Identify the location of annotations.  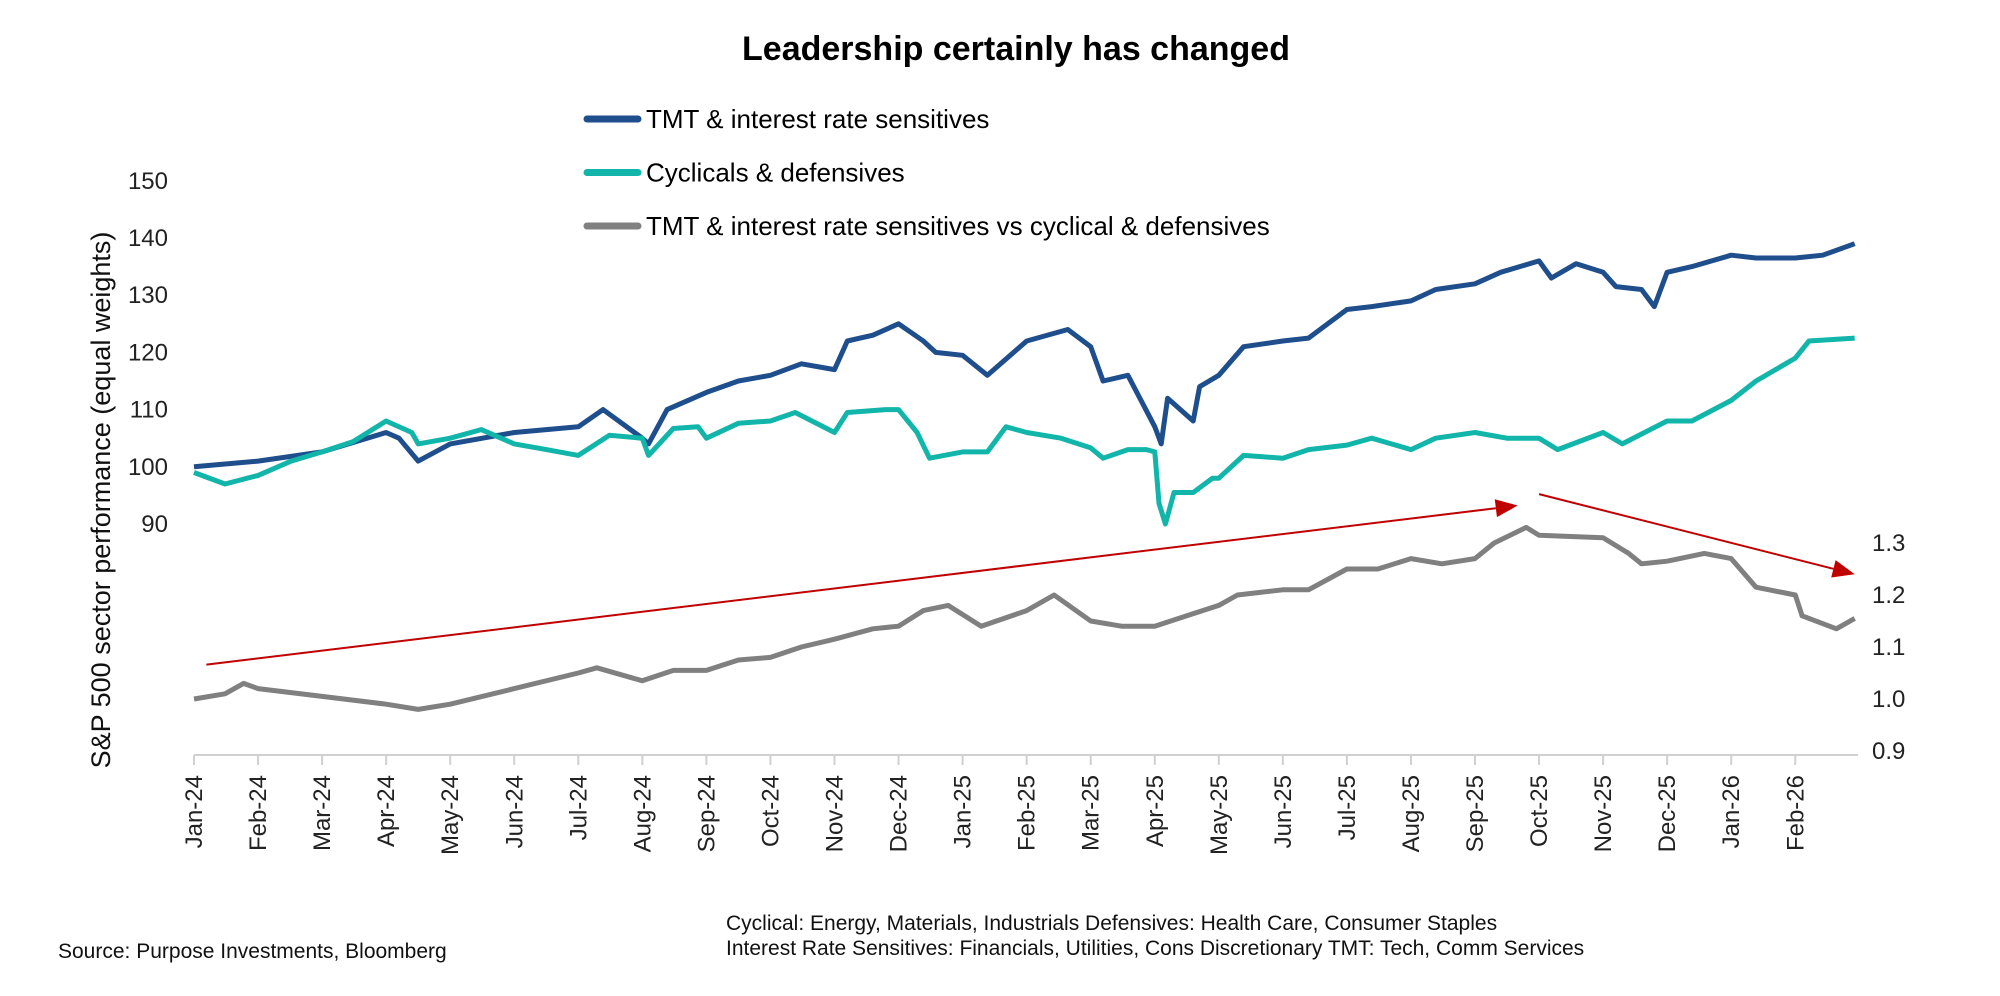
(1030, 579).